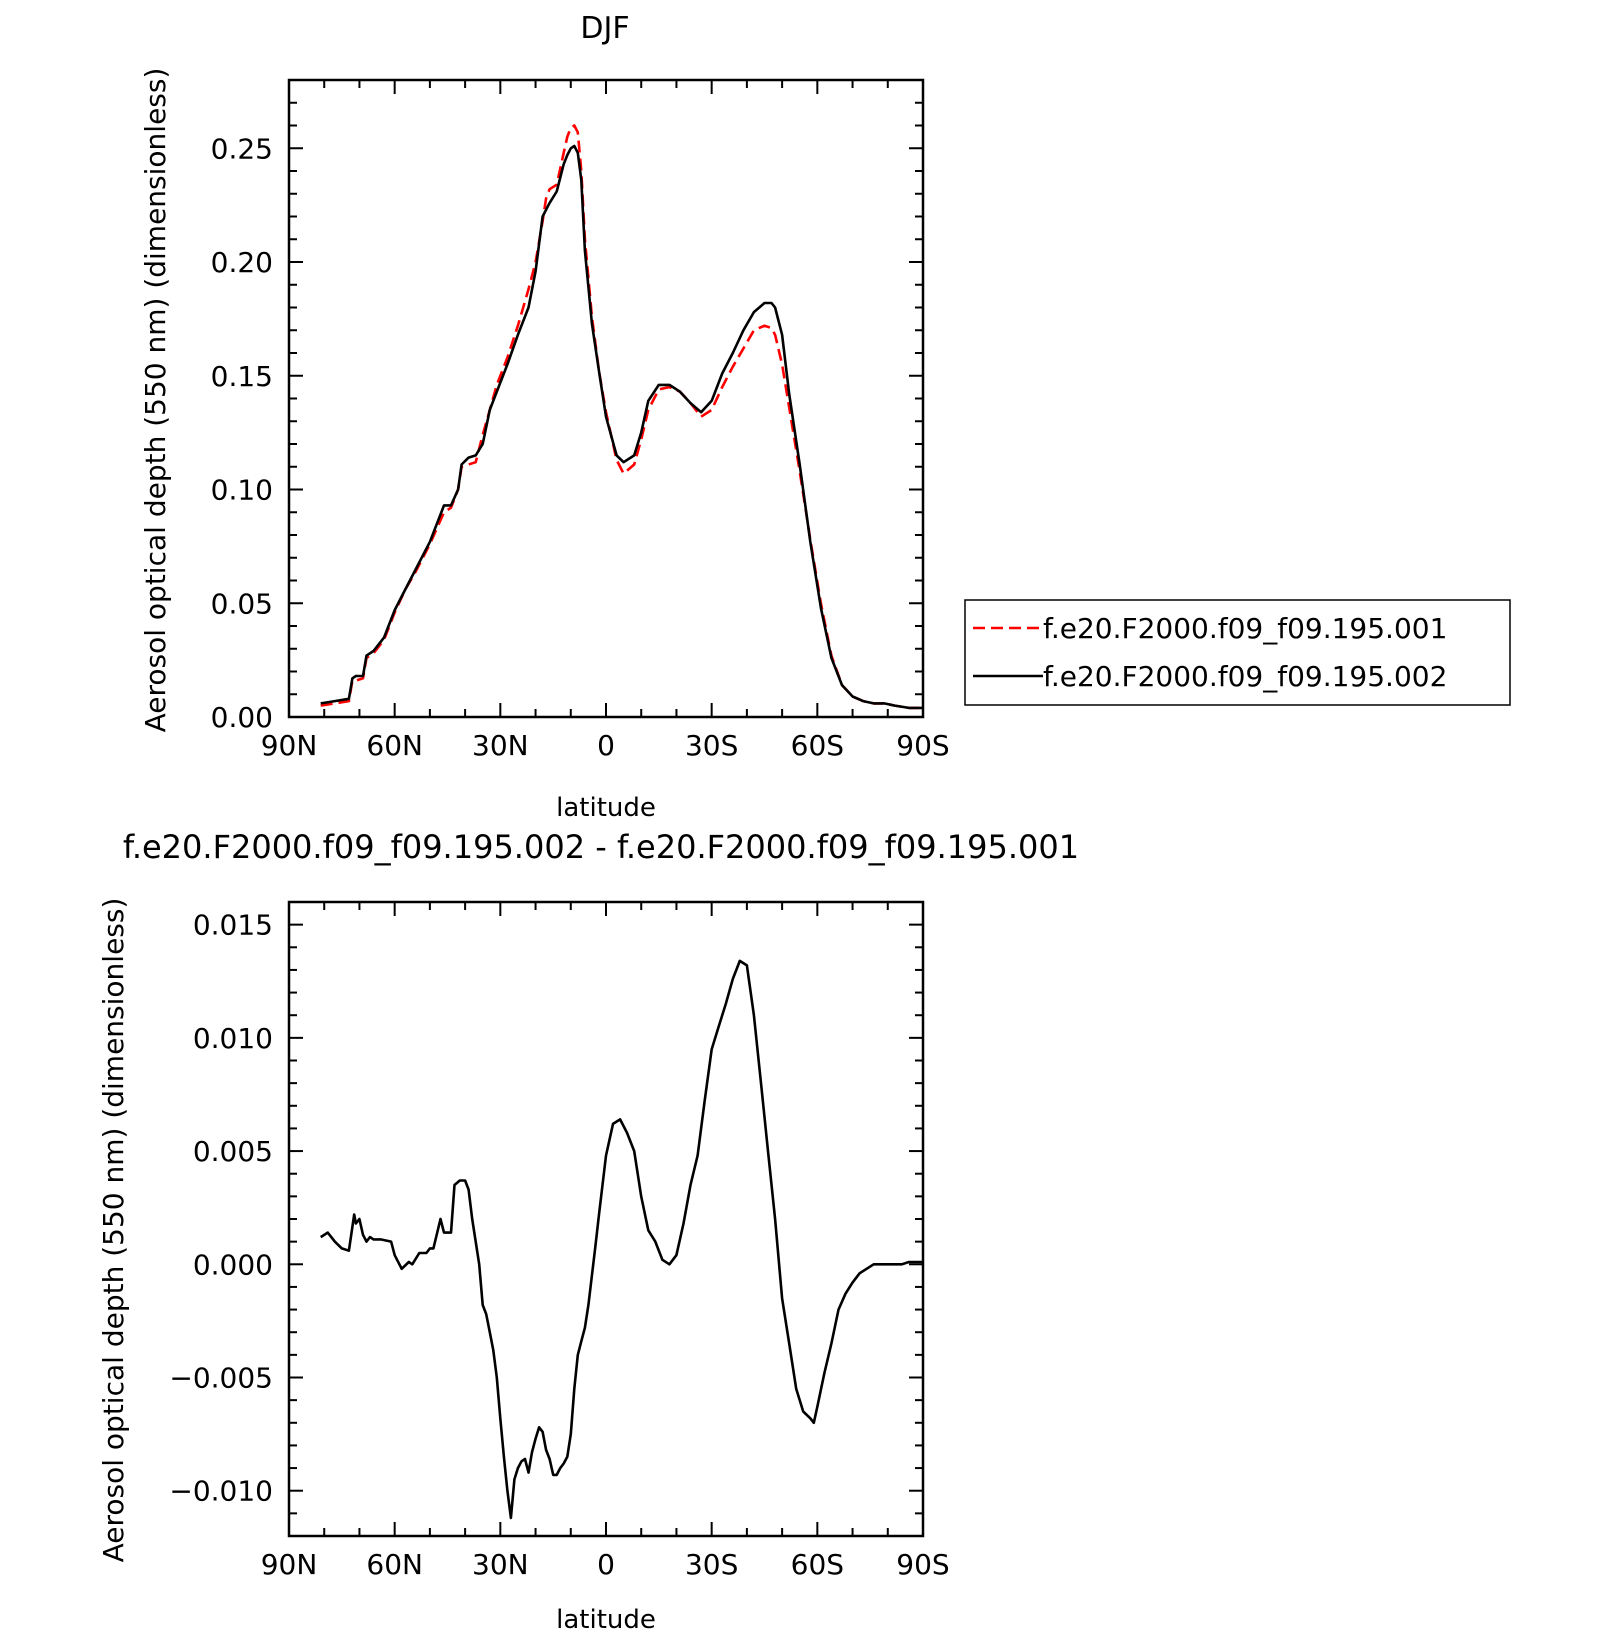 This screenshot has width=1602, height=1635. What do you see at coordinates (242, 603) in the screenshot?
I see `top-y-tick-label: 0.05` at bounding box center [242, 603].